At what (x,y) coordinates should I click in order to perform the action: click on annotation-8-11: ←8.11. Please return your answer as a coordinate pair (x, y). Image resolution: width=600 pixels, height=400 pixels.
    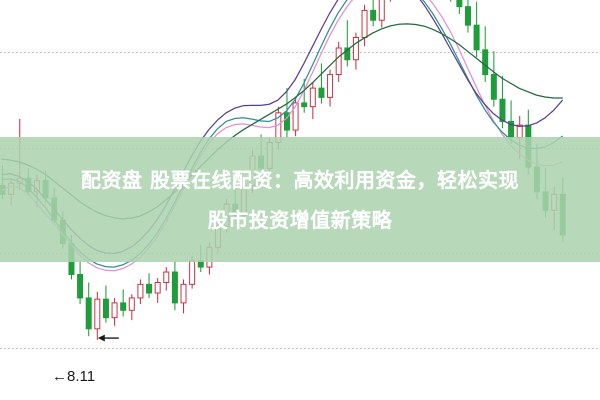
    Looking at the image, I should click on (73, 376).